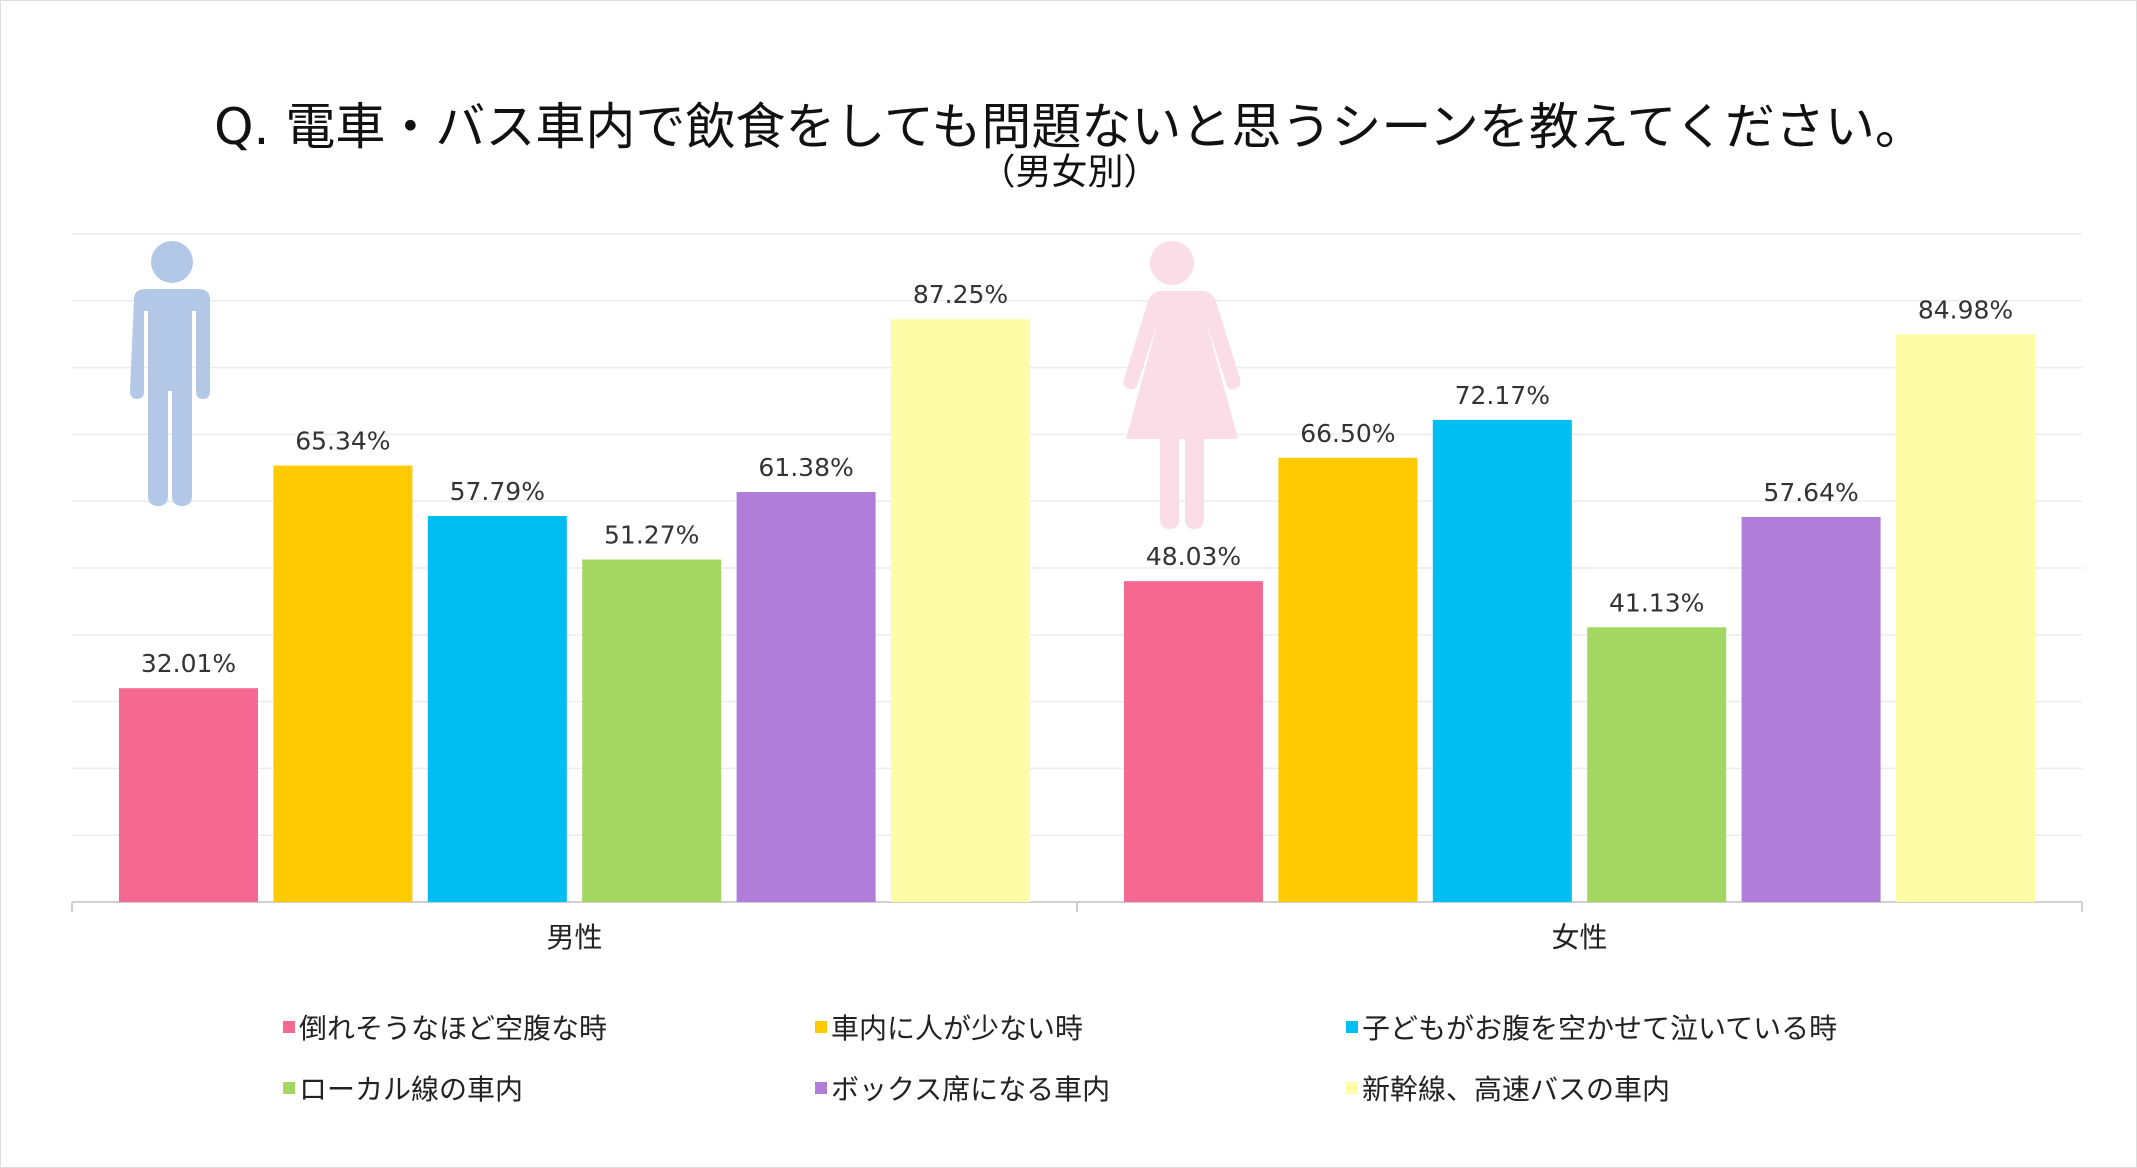  What do you see at coordinates (1656, 602) in the screenshot?
I see `data-label: 41.13%` at bounding box center [1656, 602].